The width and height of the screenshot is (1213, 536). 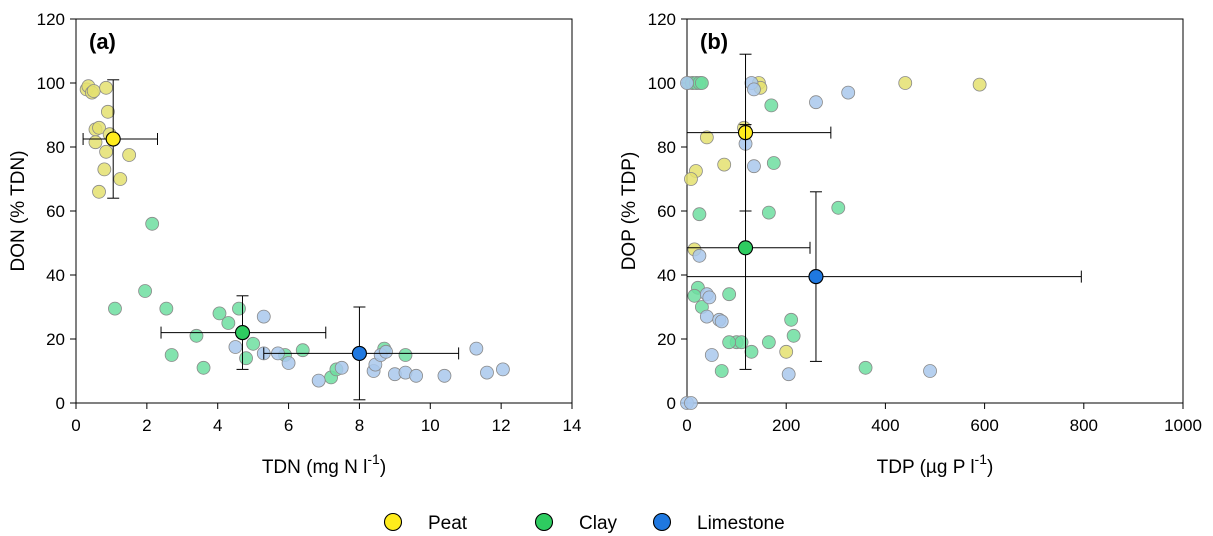 What do you see at coordinates (448, 523) in the screenshot?
I see `legend-label: Peat` at bounding box center [448, 523].